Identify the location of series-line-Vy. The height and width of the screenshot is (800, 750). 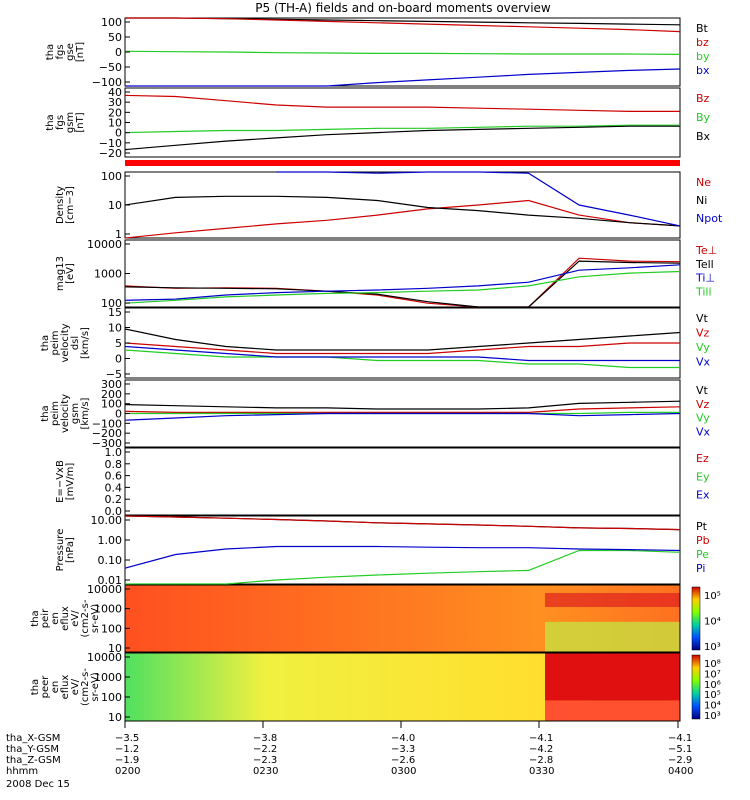
(402, 359).